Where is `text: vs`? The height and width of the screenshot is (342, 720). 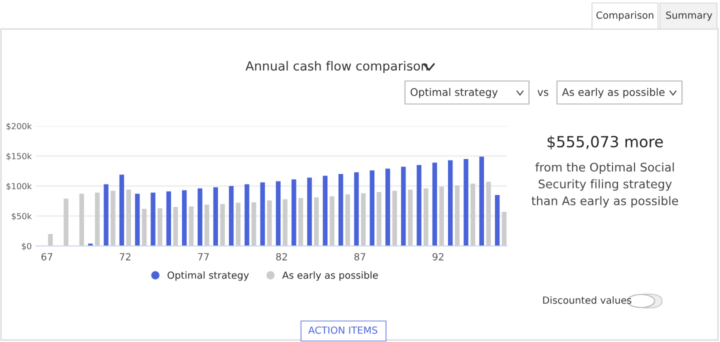
text: vs is located at coordinates (543, 93).